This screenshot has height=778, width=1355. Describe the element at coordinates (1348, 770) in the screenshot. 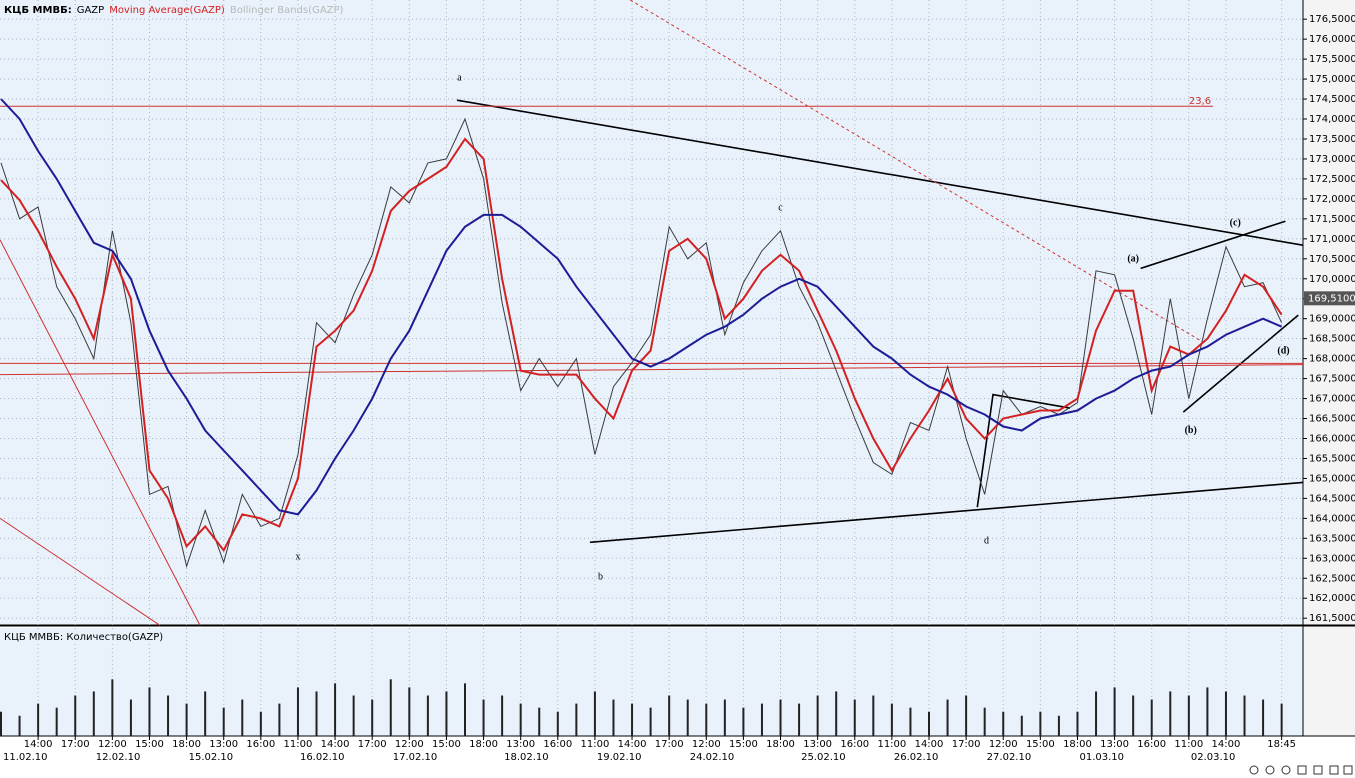

I see `save` at that location.